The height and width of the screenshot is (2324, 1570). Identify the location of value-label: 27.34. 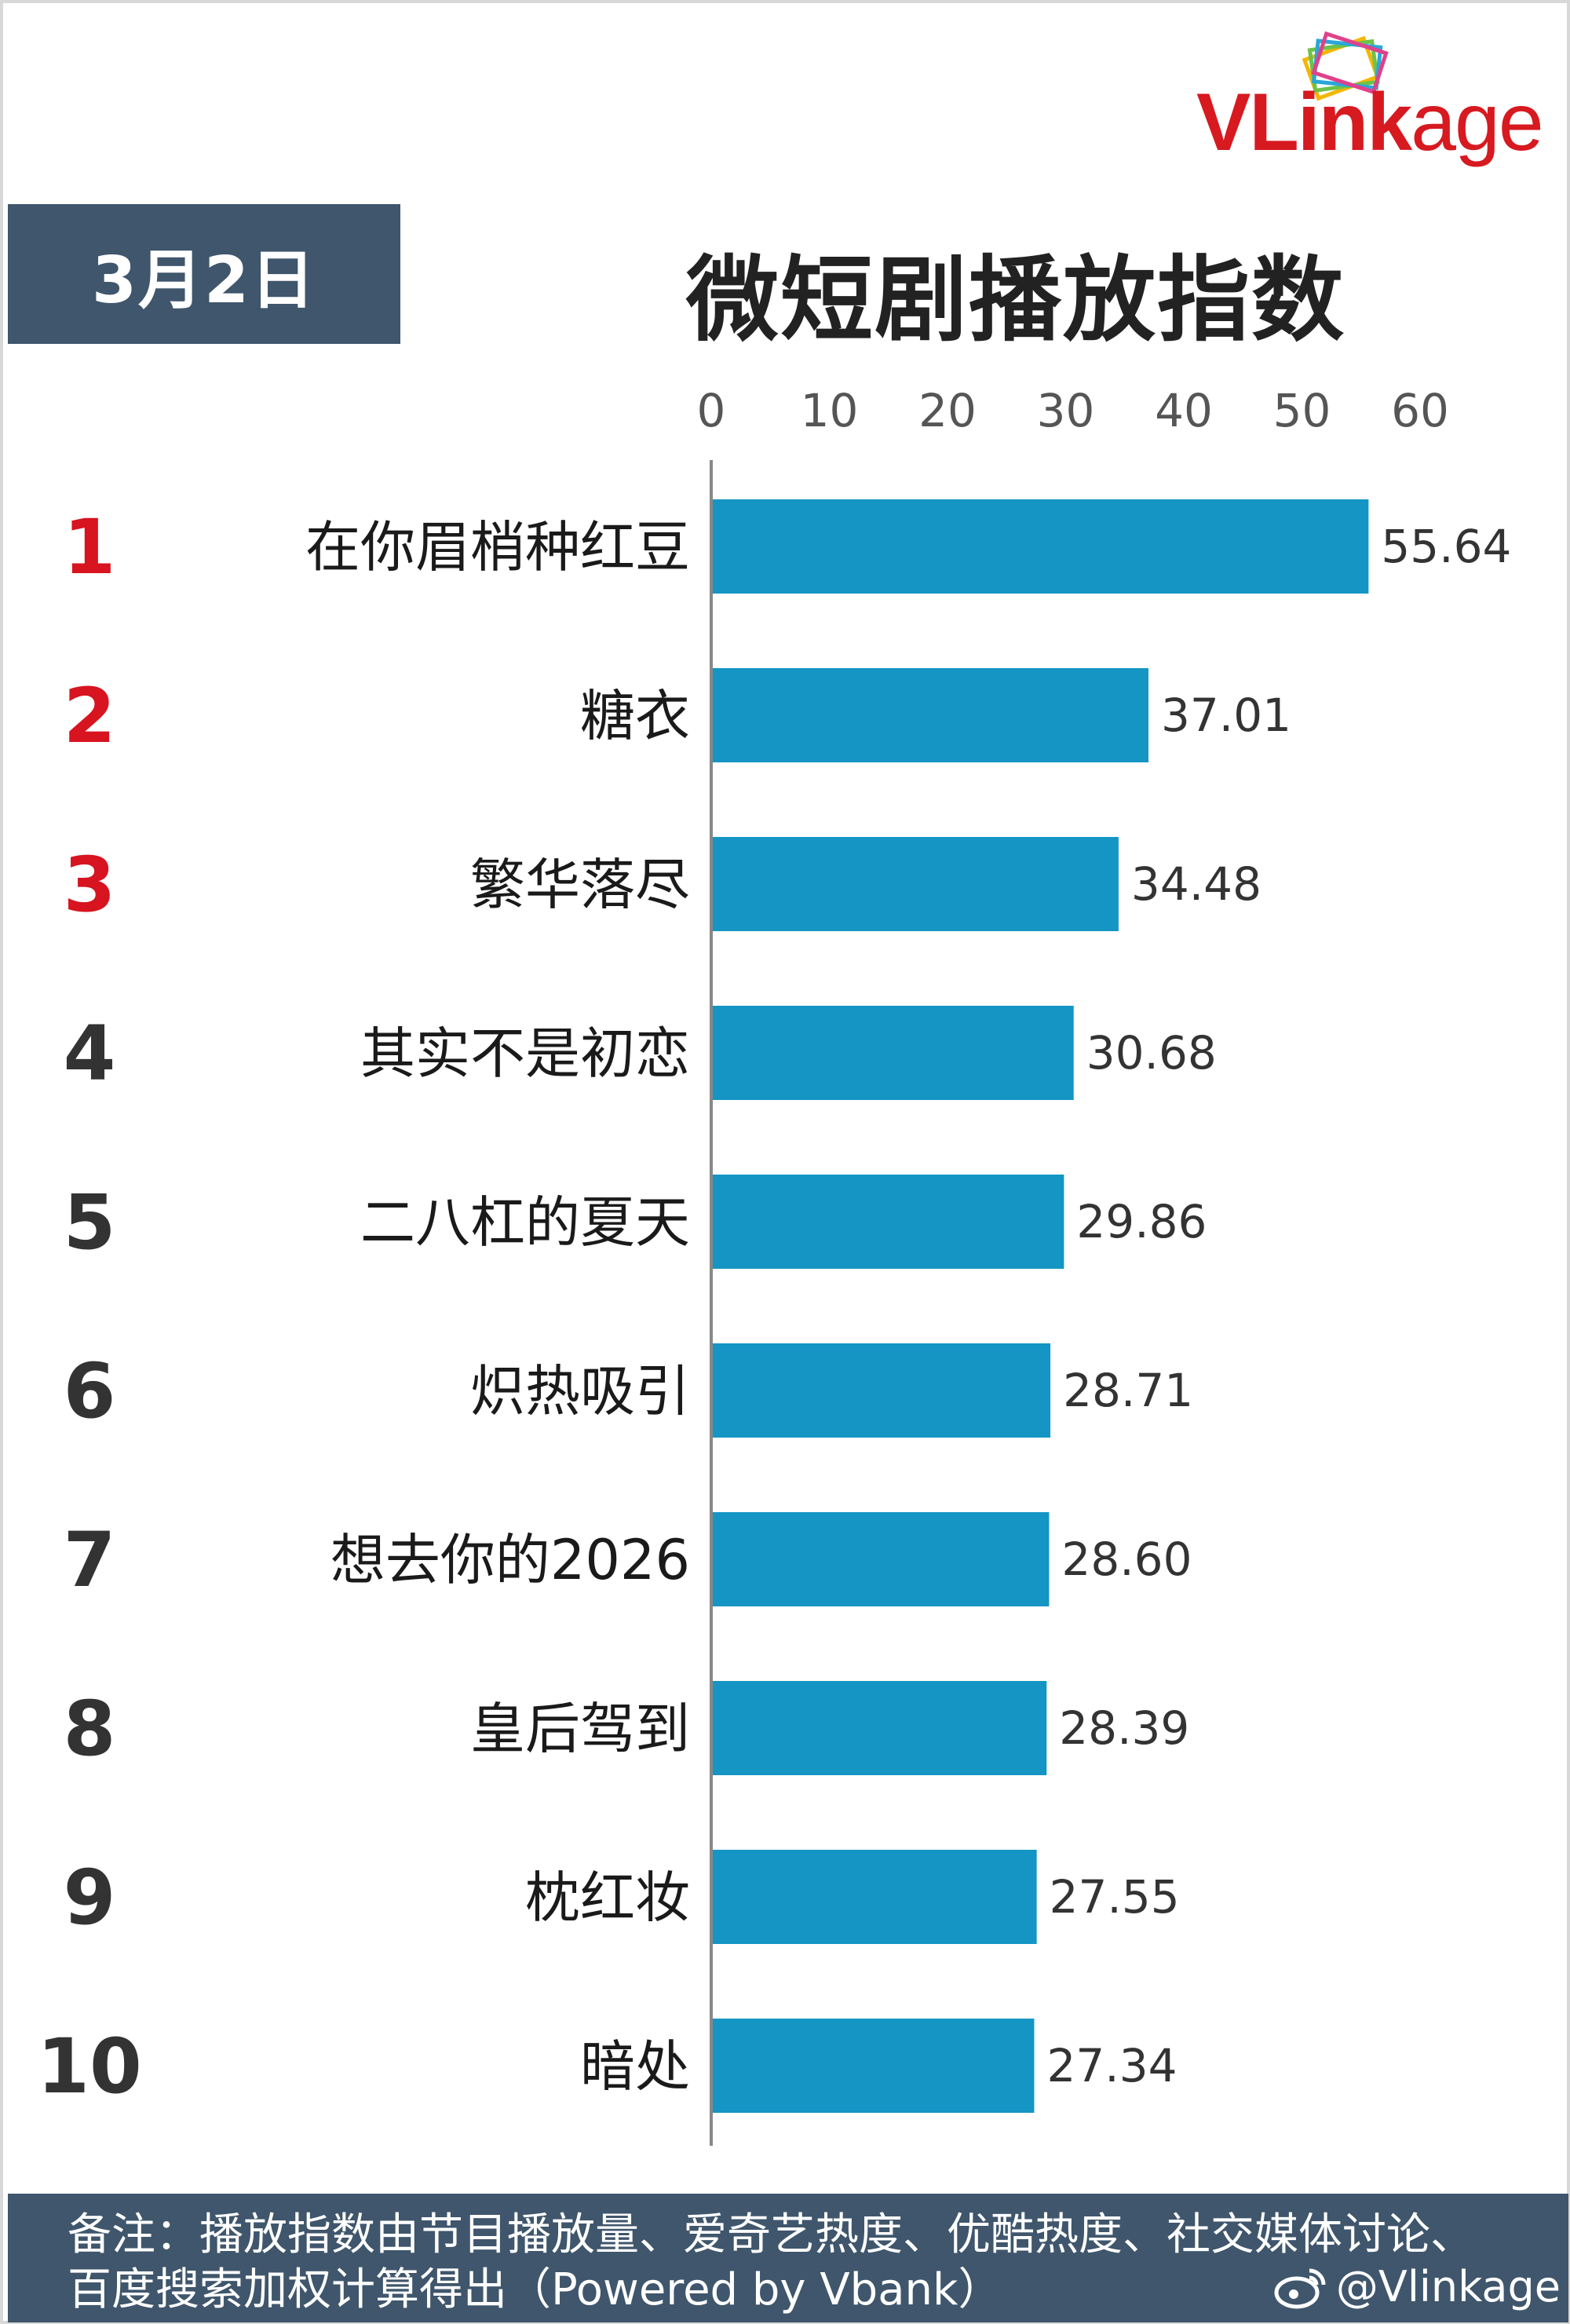
(1111, 2065).